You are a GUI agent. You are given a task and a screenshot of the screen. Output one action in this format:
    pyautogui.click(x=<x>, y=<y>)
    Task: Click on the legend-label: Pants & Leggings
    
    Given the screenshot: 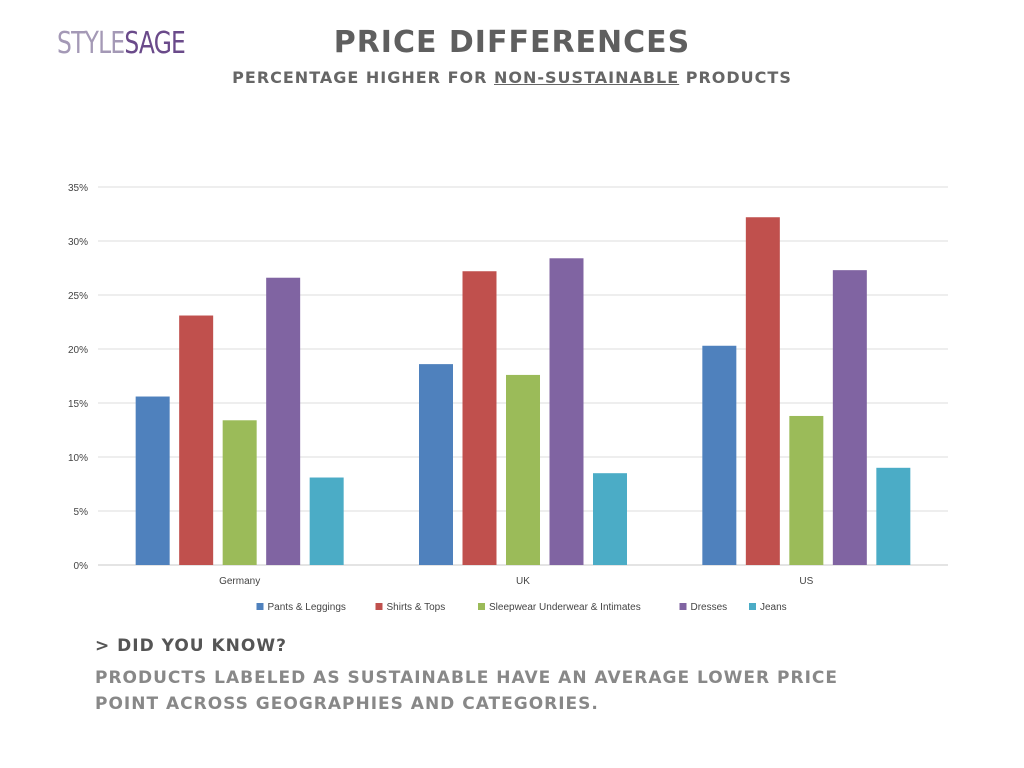 What is the action you would take?
    pyautogui.click(x=307, y=607)
    